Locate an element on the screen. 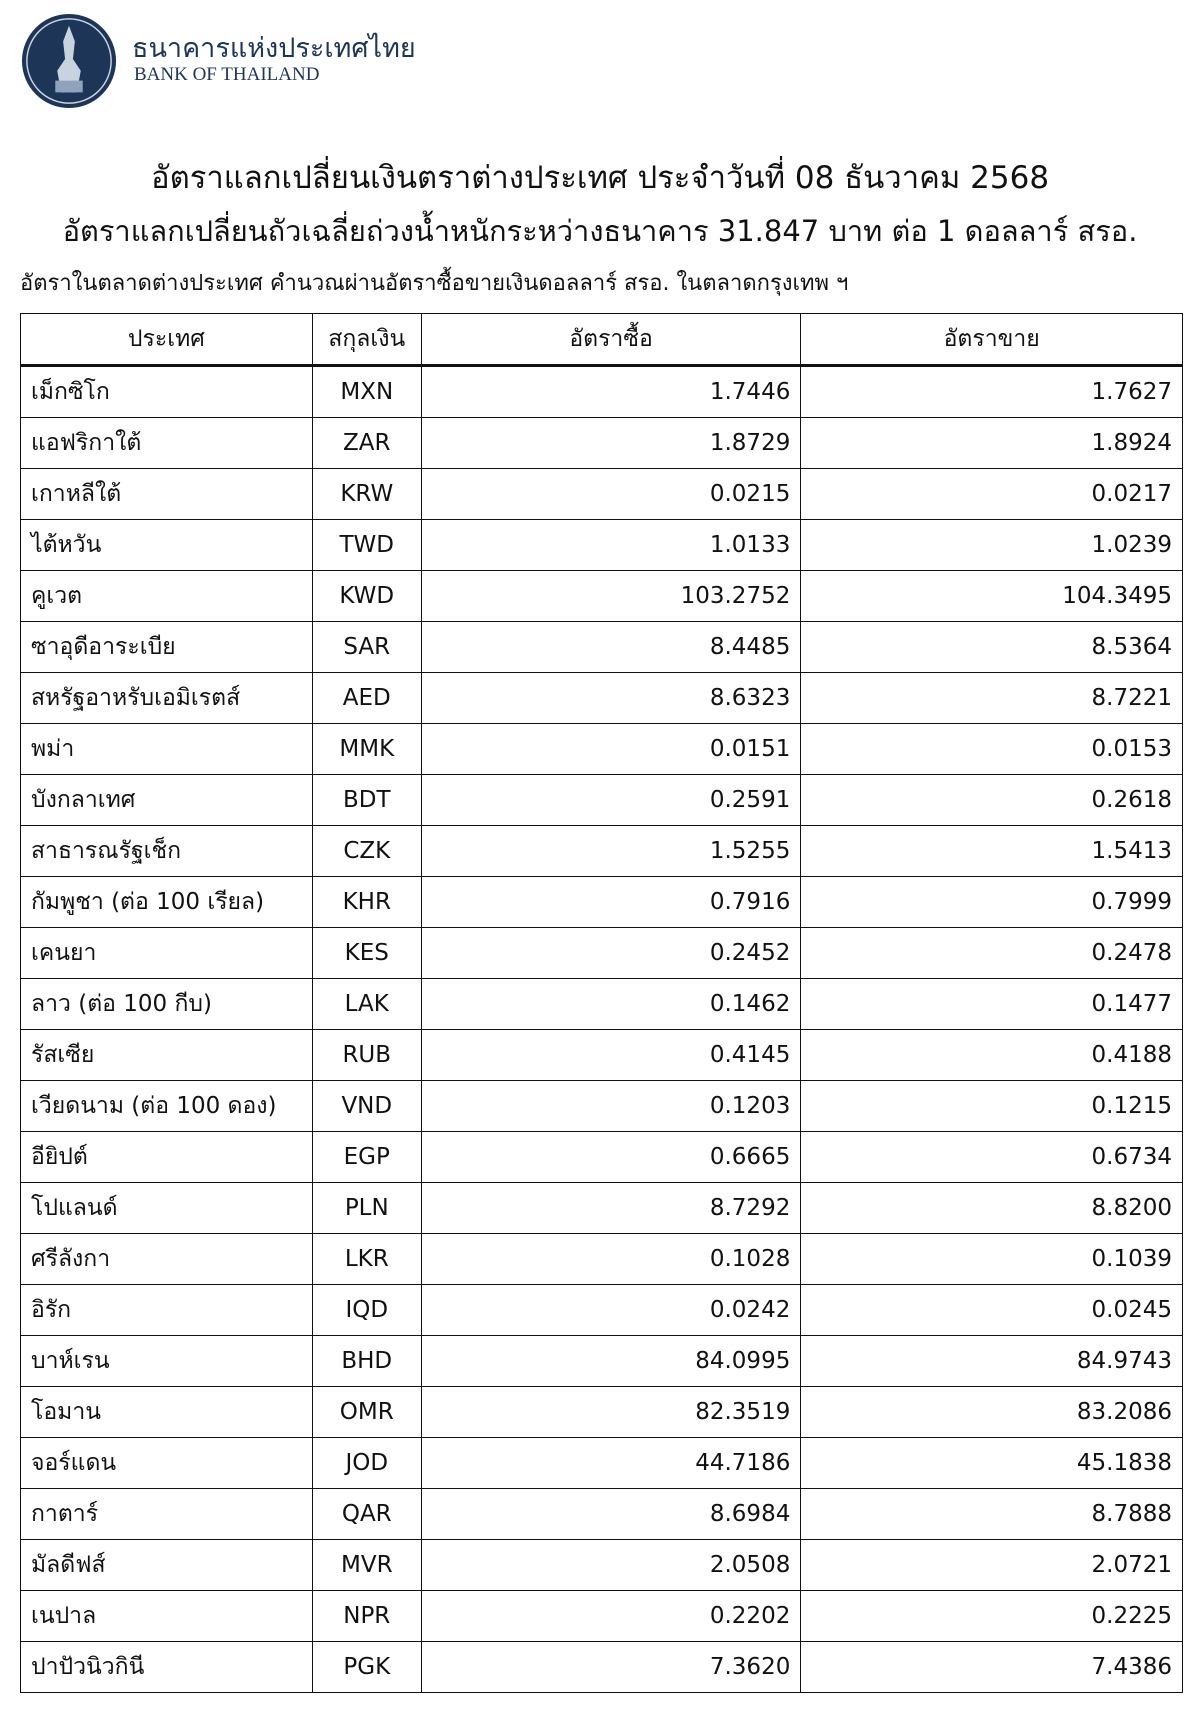 The width and height of the screenshot is (1200, 1724). country-cell: บังกลาเทศ is located at coordinates (166, 800).